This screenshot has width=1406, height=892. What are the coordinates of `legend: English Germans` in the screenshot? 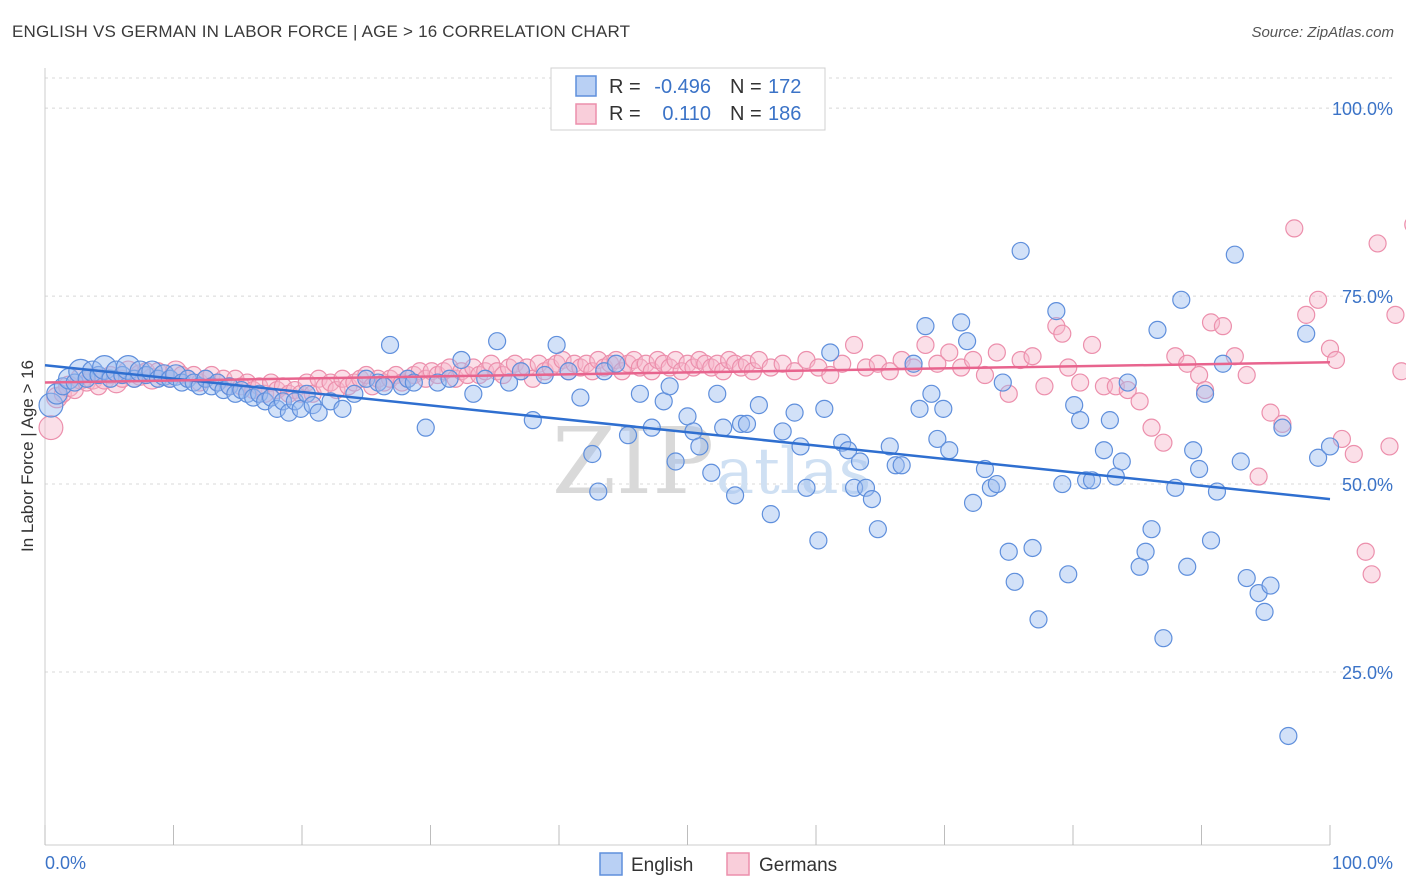 It's located at (718, 864).